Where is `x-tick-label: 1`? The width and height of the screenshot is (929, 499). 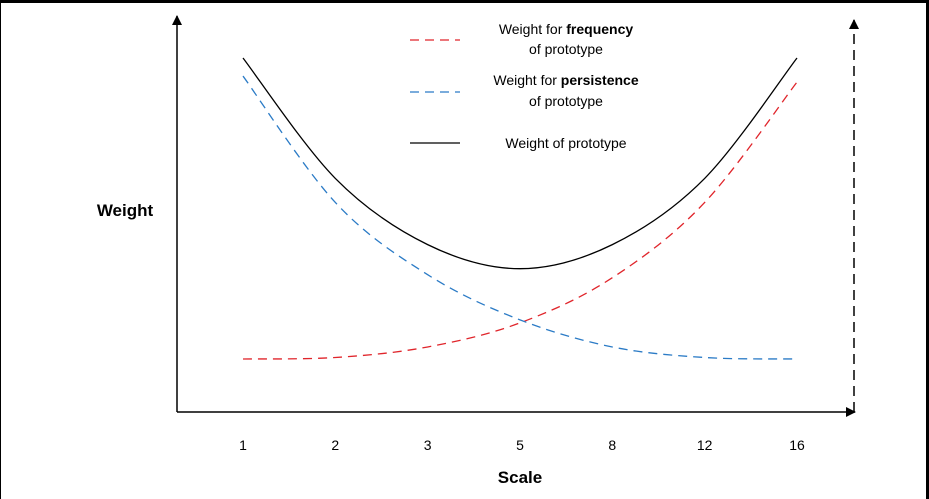 x-tick-label: 1 is located at coordinates (243, 445).